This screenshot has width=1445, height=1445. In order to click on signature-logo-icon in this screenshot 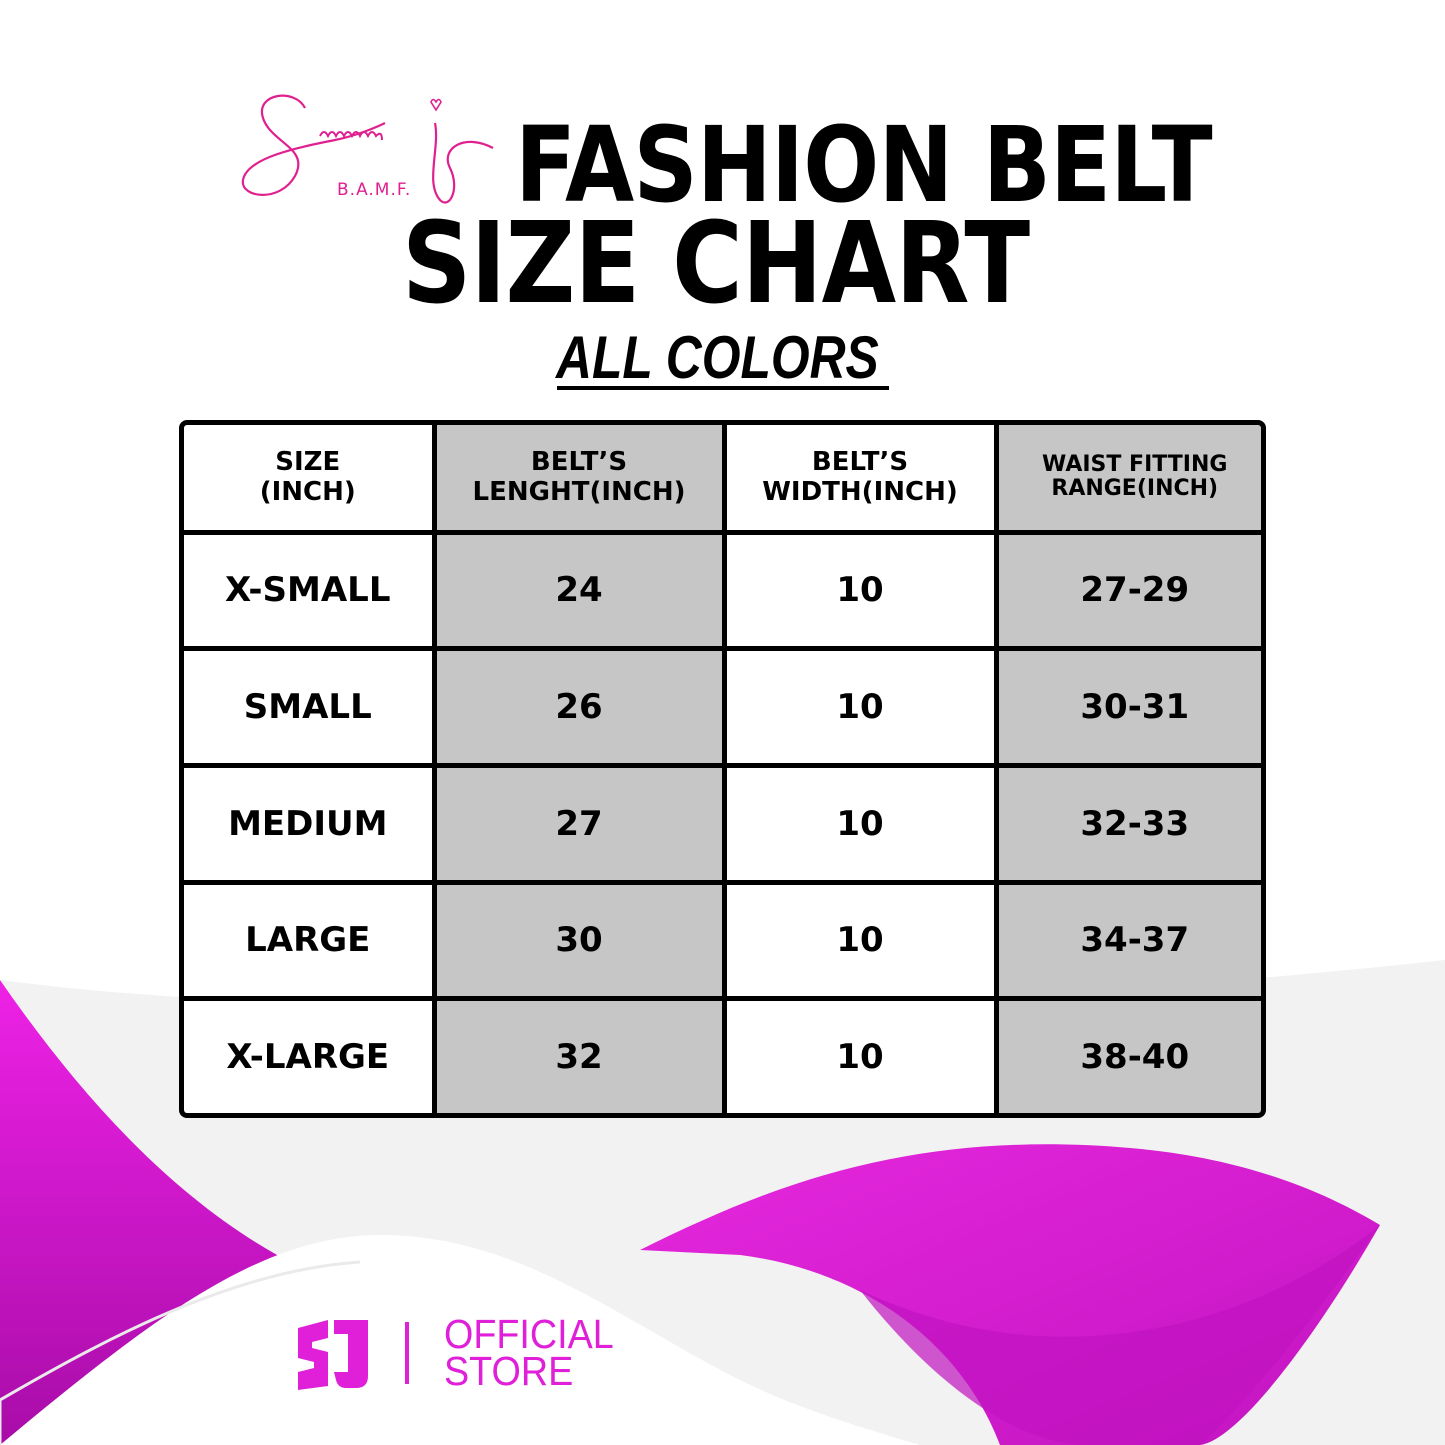, I will do `click(367, 149)`.